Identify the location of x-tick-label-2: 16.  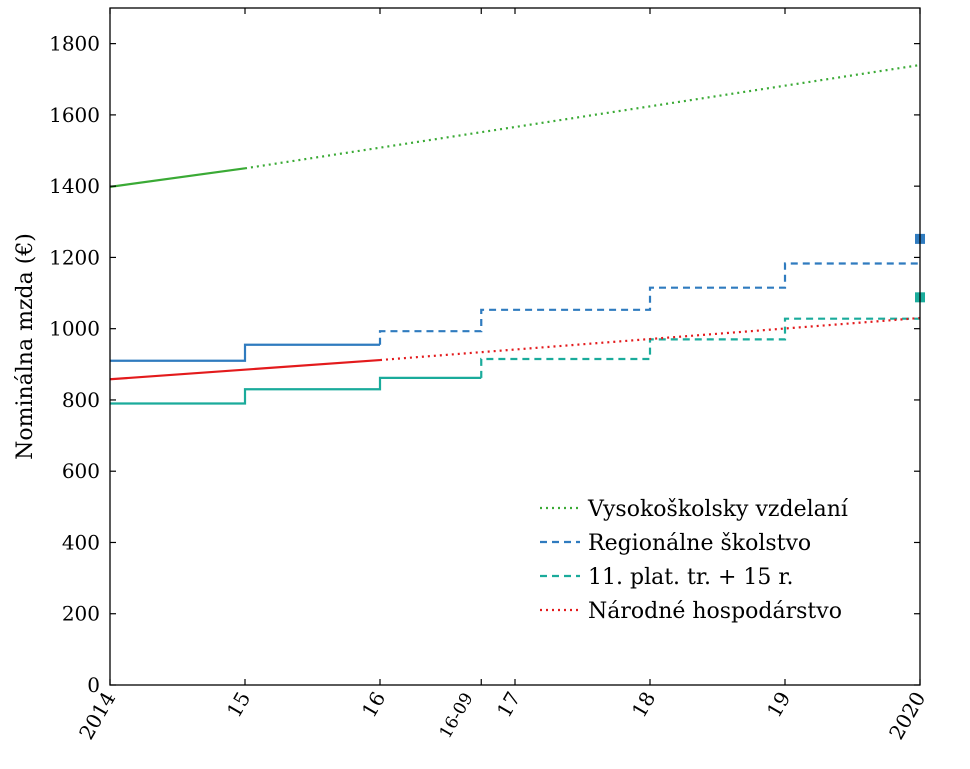
(374, 705).